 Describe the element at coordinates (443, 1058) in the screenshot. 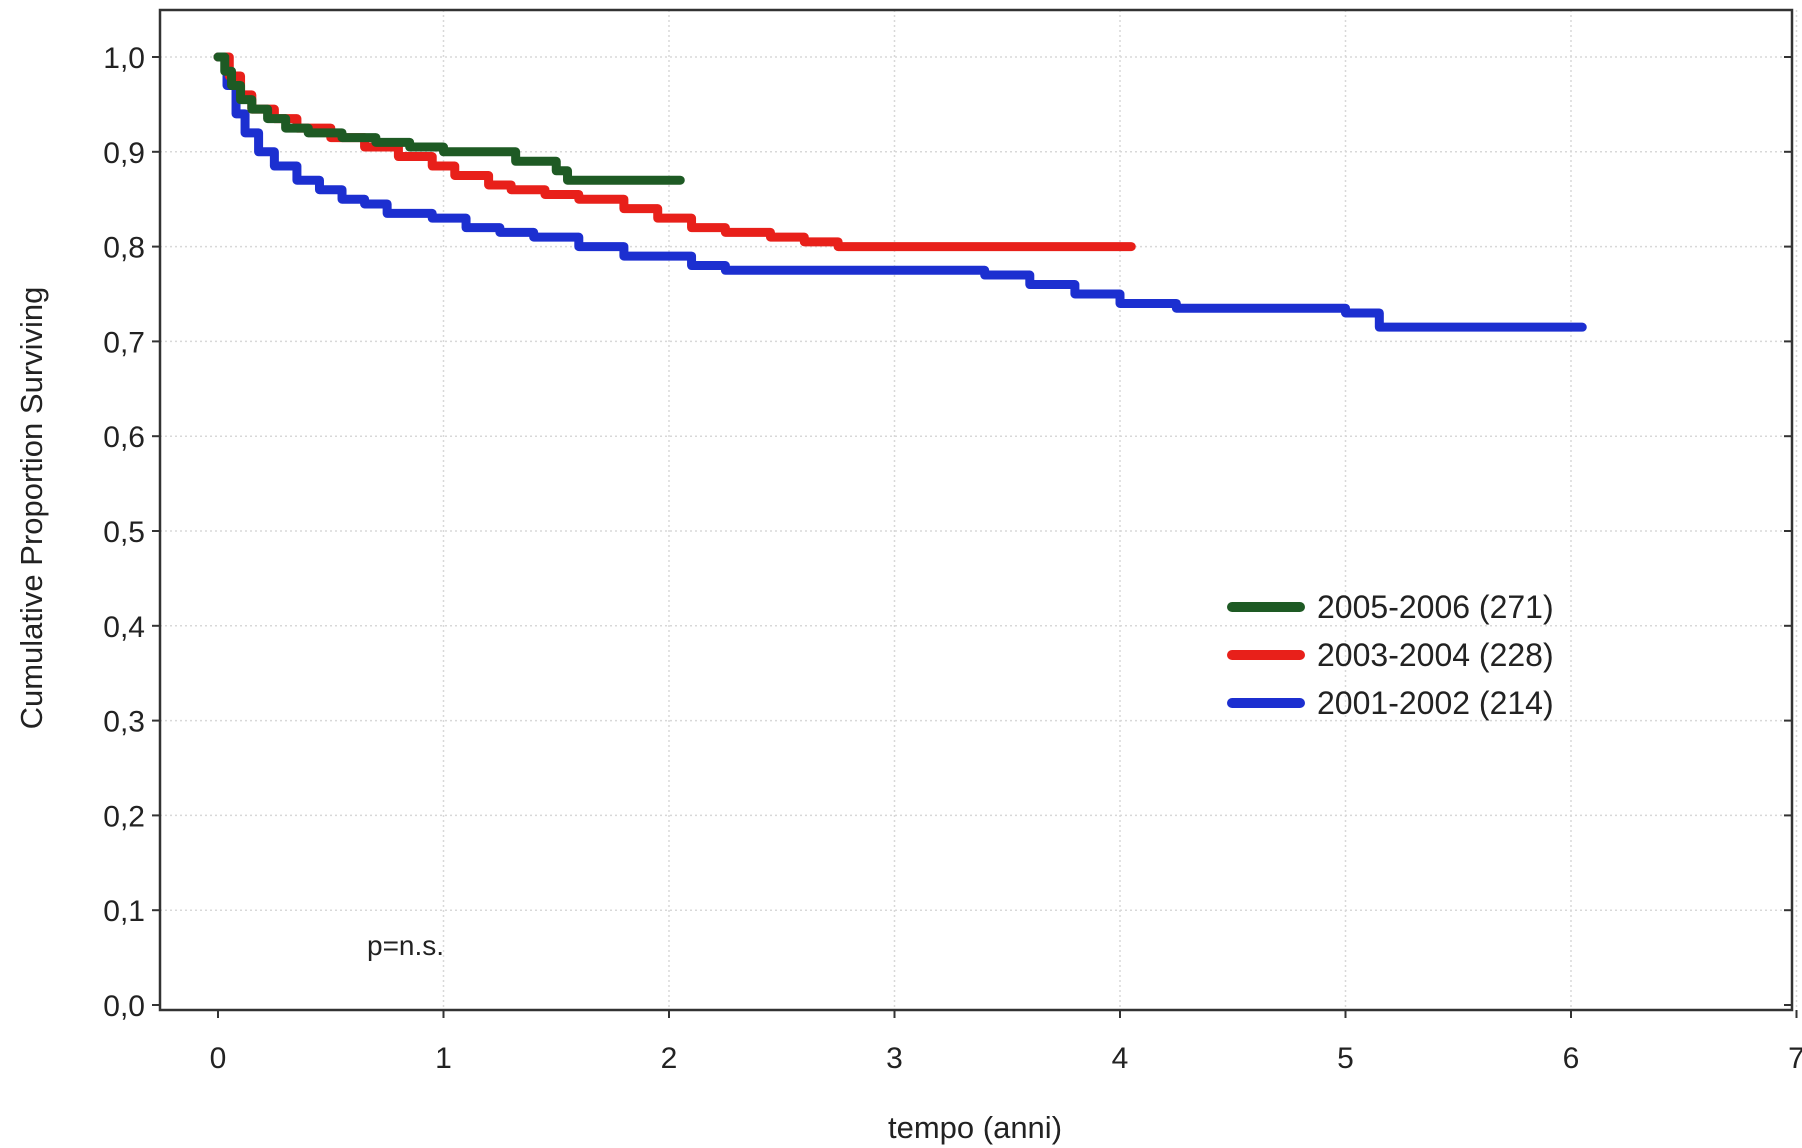

I see `x-tick-label: 1` at that location.